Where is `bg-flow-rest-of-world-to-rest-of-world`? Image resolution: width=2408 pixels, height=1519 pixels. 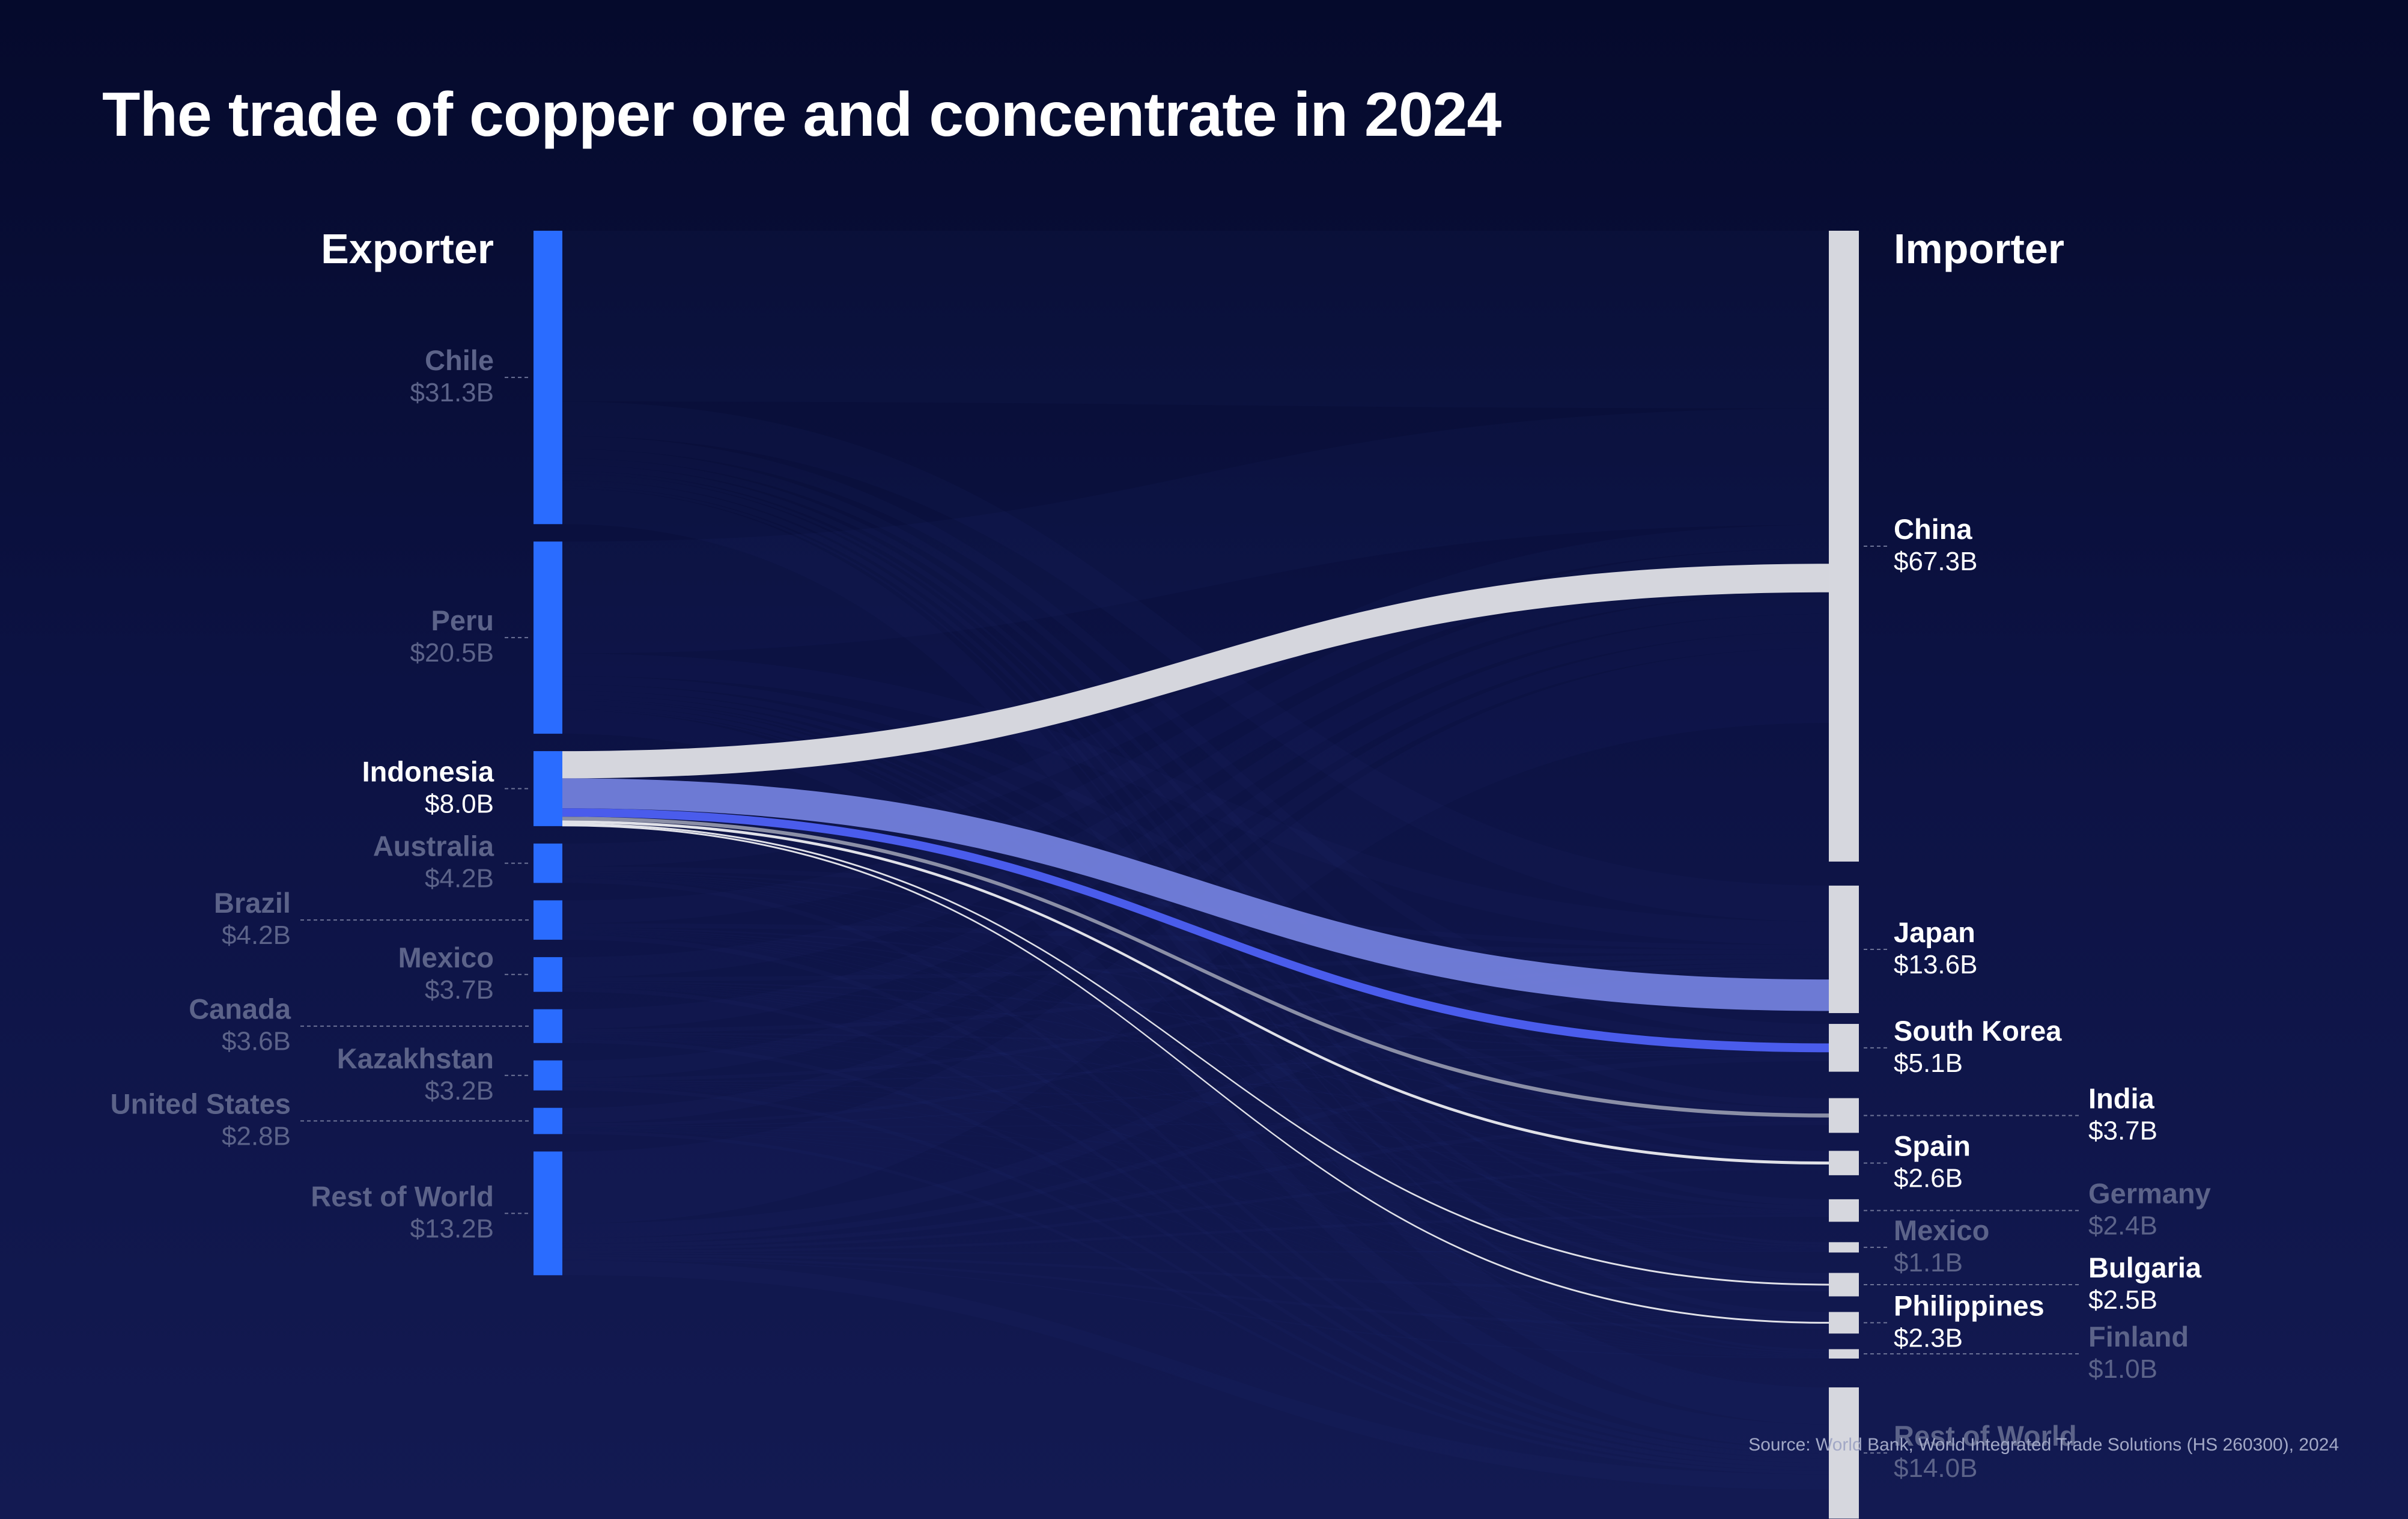 bg-flow-rest-of-world-to-rest-of-world is located at coordinates (1195, 1375).